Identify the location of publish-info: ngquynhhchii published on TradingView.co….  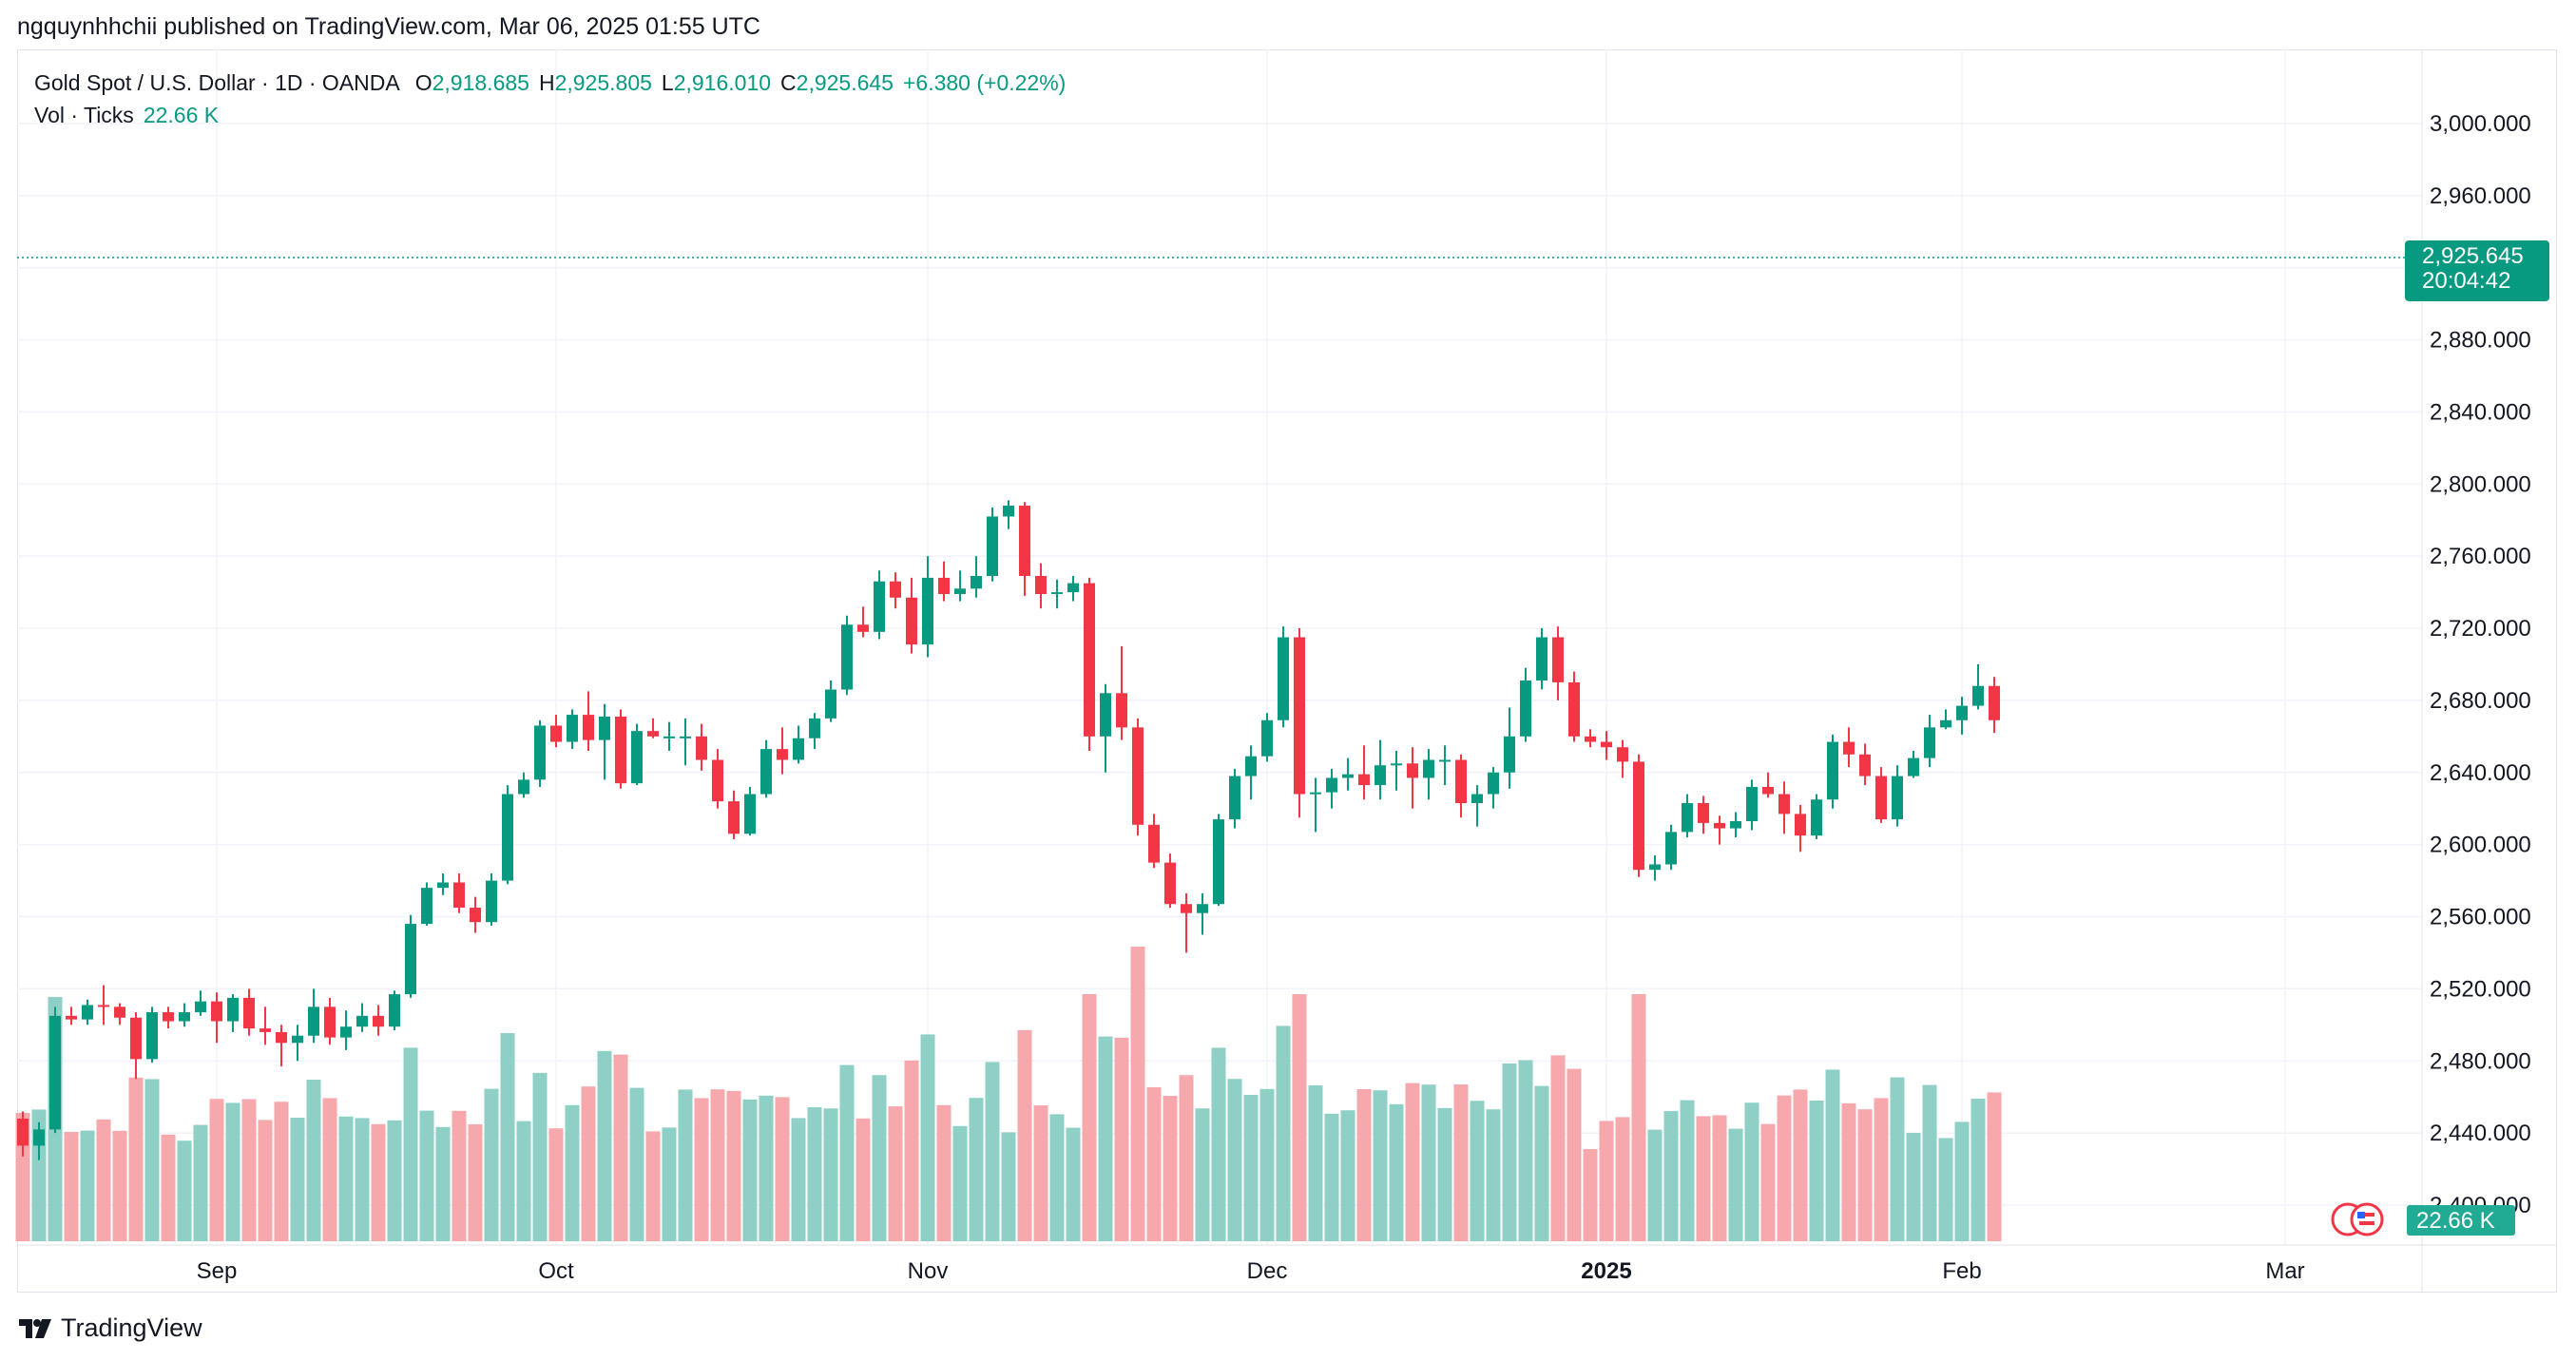
(388, 26).